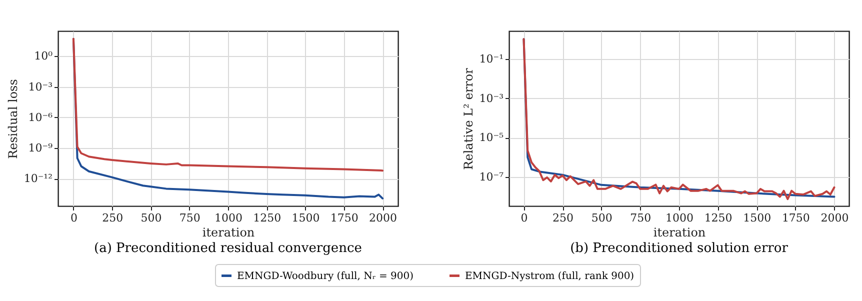 This screenshot has height=301, width=862. Describe the element at coordinates (679, 248) in the screenshot. I see `text: (b) Preconditioned solution error` at that location.